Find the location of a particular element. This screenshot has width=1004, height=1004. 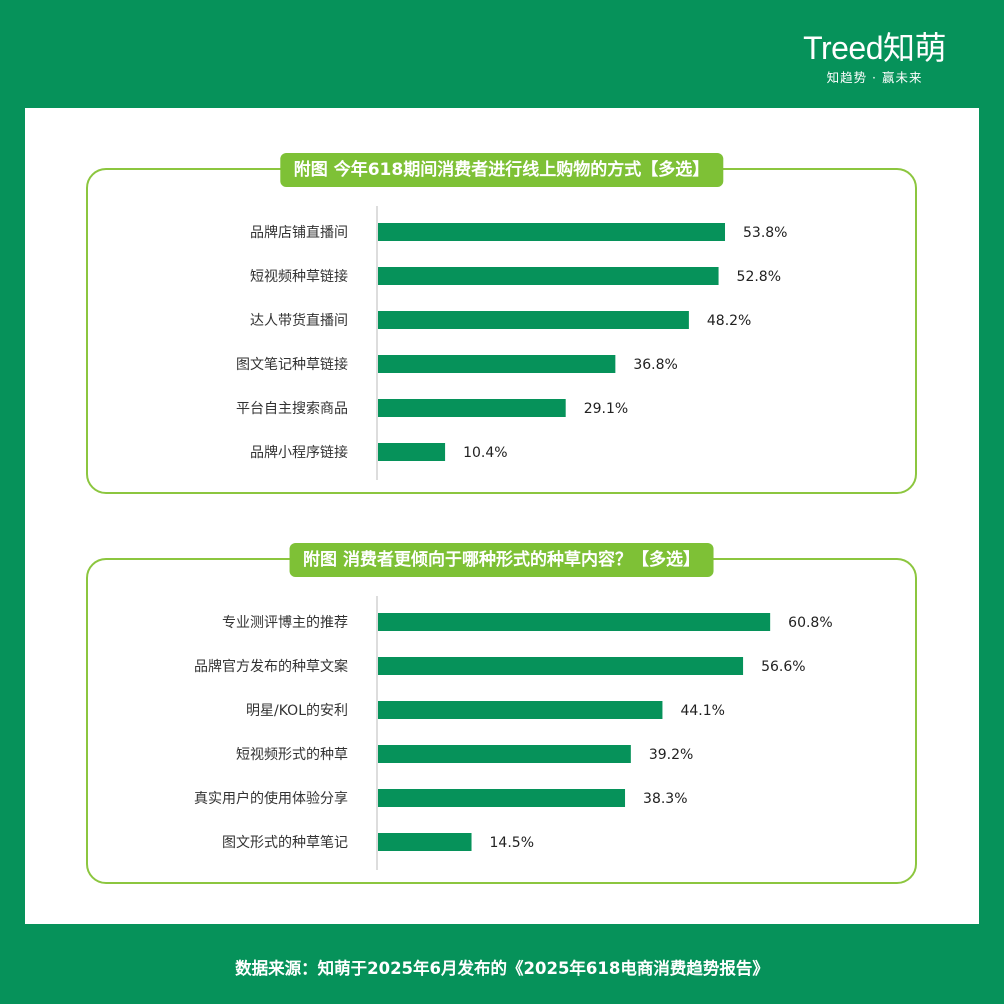

chart-title: 附图 消费者更倾向于哪种形式的种草内容？【多选】 is located at coordinates (501, 560).